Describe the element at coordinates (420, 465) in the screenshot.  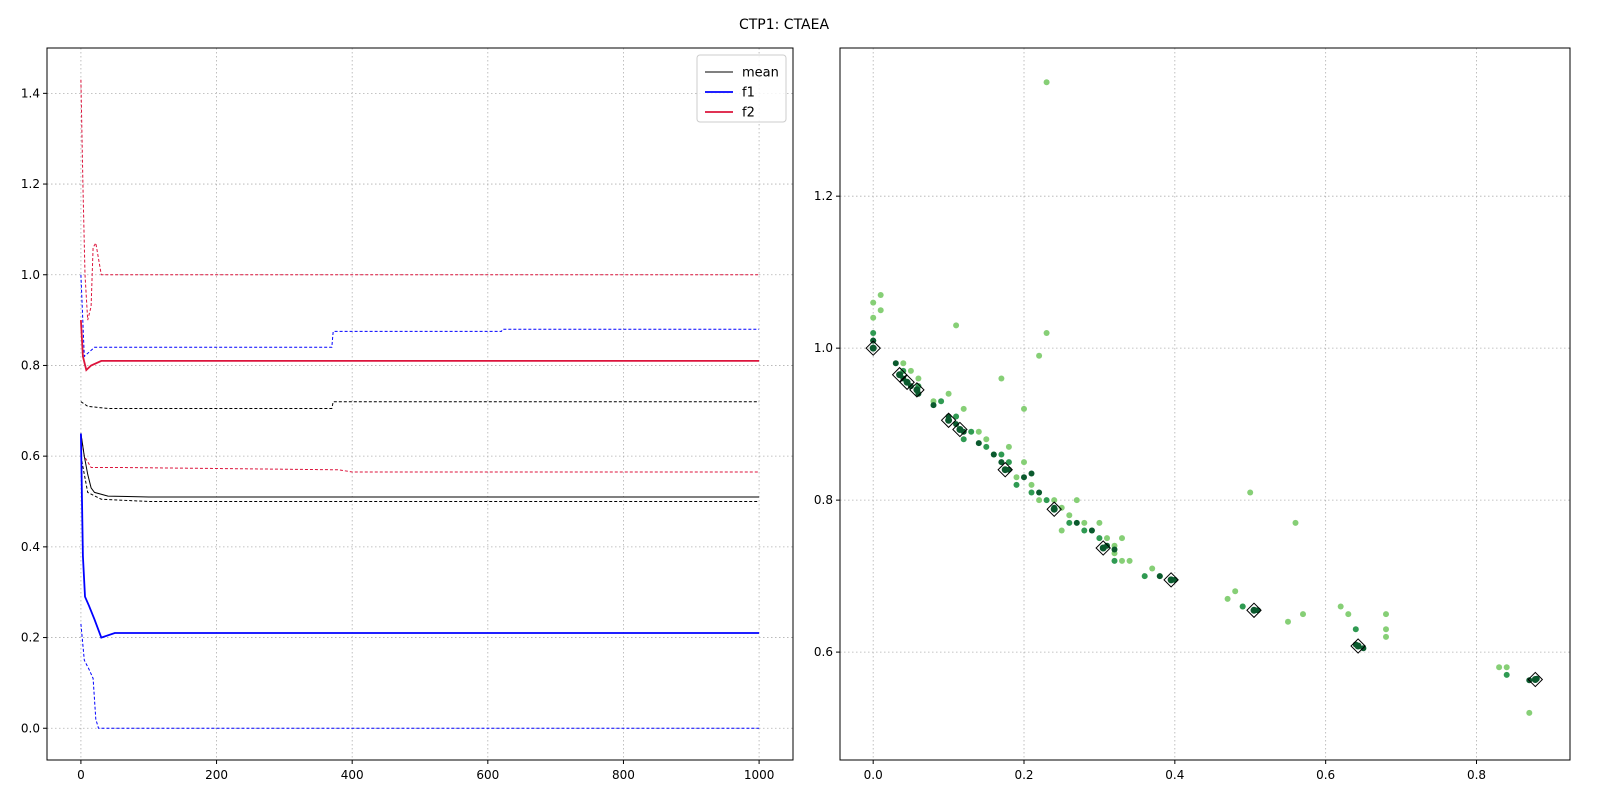
I see `series-line-mean` at that location.